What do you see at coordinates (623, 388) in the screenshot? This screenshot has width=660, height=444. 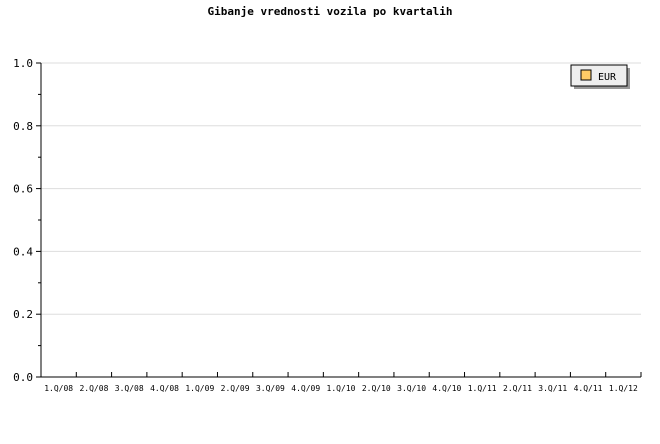 I see `x-tick-label: 1.Q/12` at bounding box center [623, 388].